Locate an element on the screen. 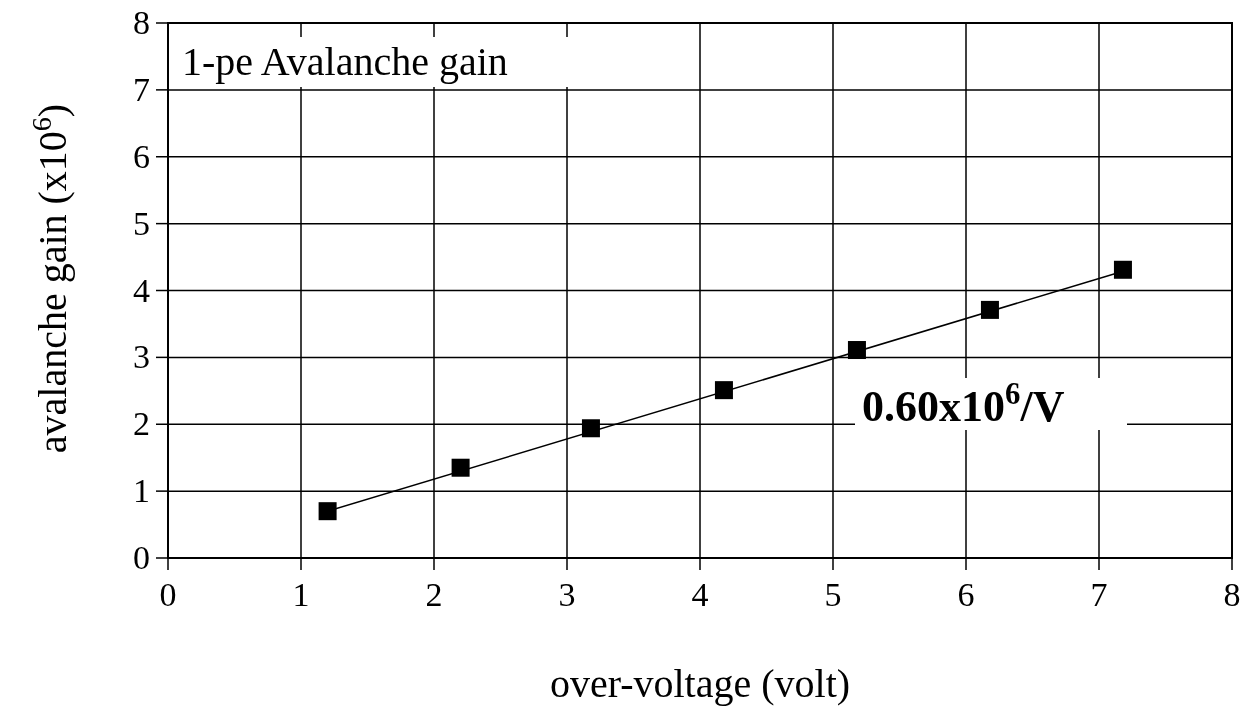 Image resolution: width=1242 pixels, height=709 pixels. x-tick-label: 2 is located at coordinates (434, 594).